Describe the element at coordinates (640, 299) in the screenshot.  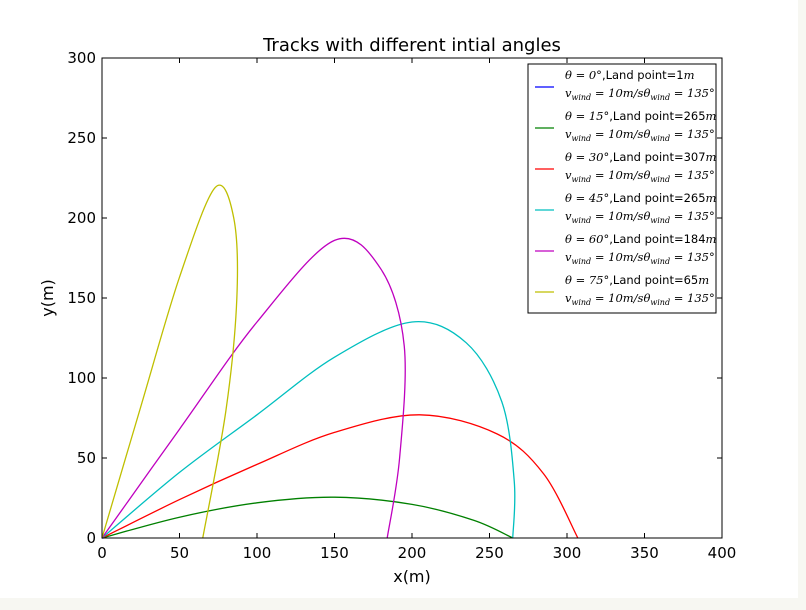
I see `legend-label-line2-5: vwind = 10m/sθwind = 135°` at that location.